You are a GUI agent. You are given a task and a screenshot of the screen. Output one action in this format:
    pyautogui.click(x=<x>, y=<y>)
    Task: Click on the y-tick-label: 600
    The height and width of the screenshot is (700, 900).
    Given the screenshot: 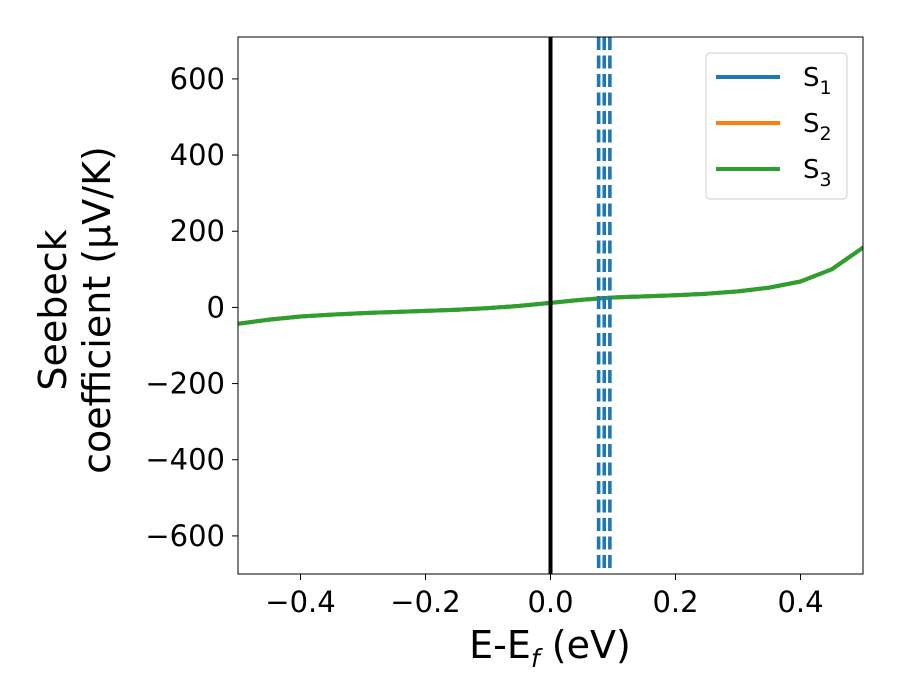 What is the action you would take?
    pyautogui.click(x=197, y=79)
    